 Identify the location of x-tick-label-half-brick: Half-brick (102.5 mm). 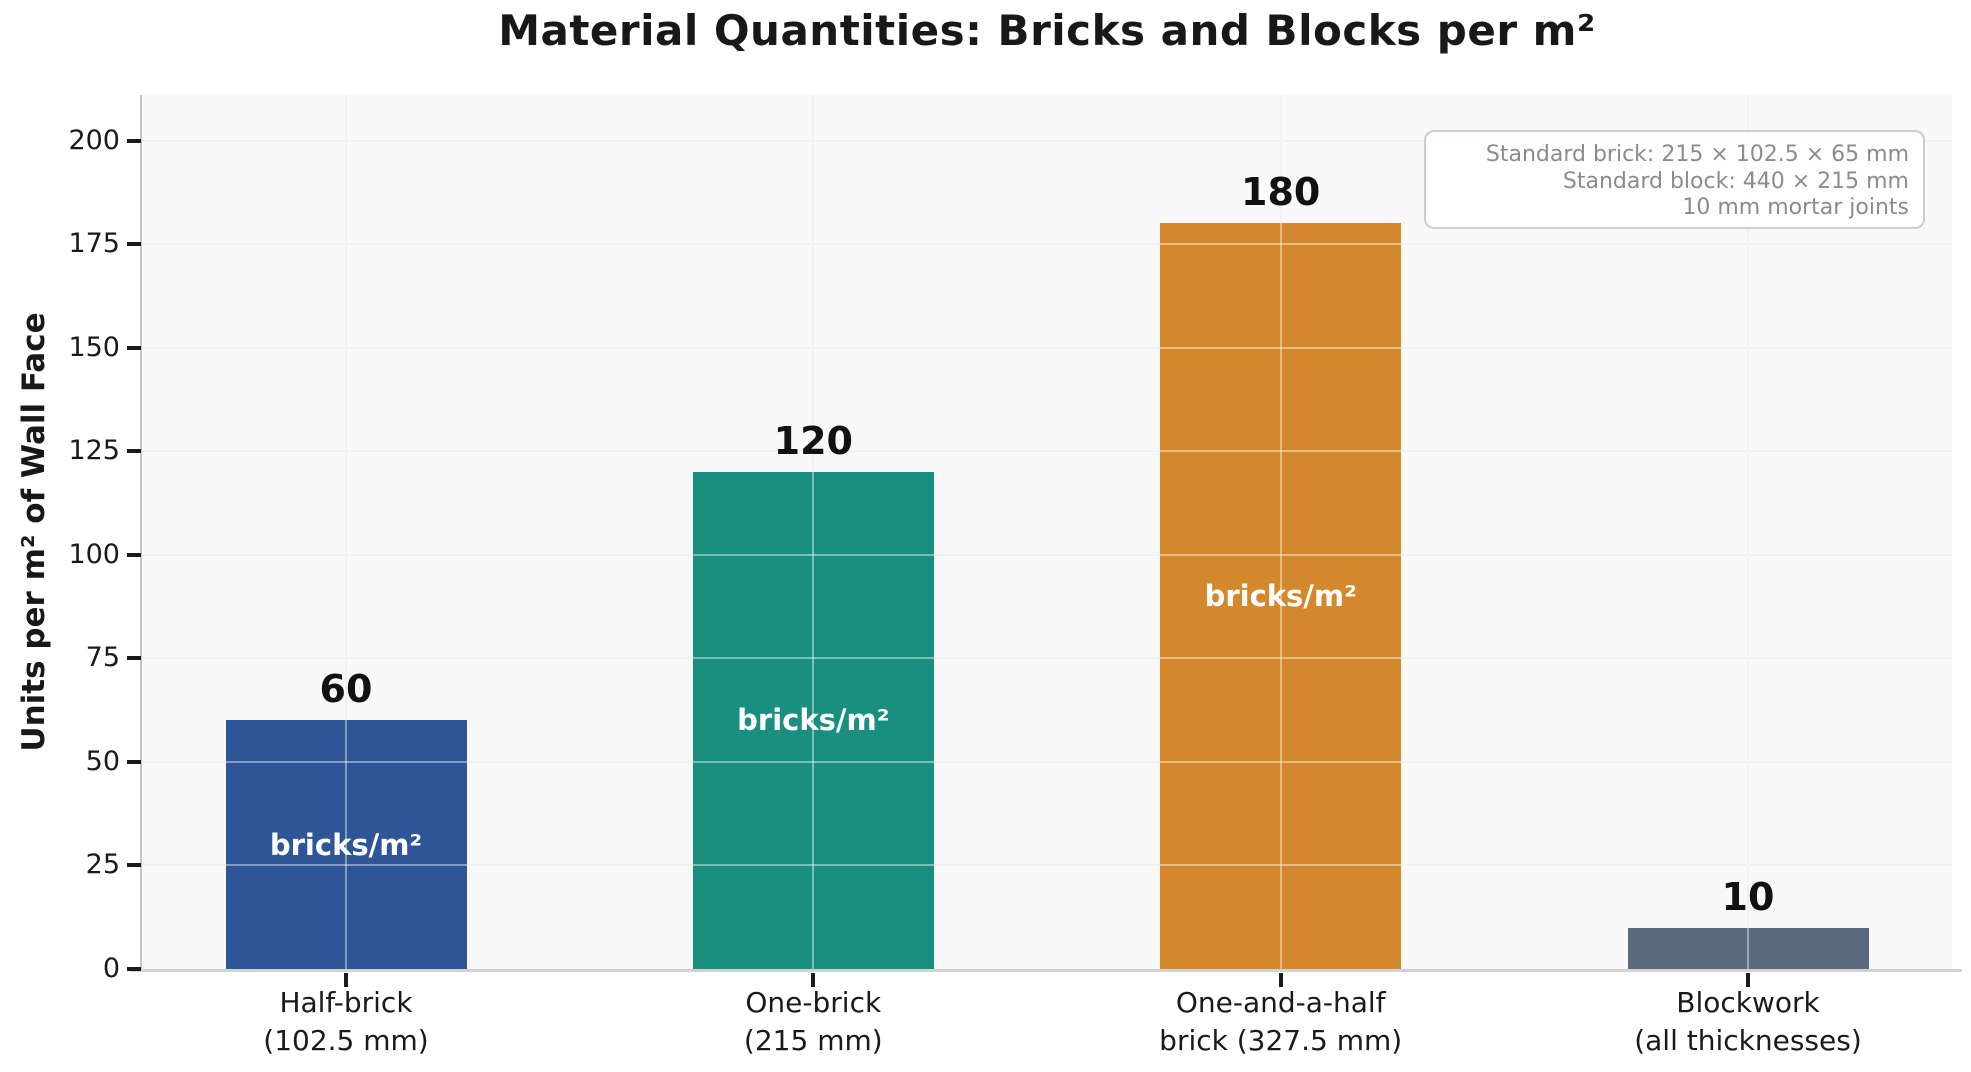
(346, 1022).